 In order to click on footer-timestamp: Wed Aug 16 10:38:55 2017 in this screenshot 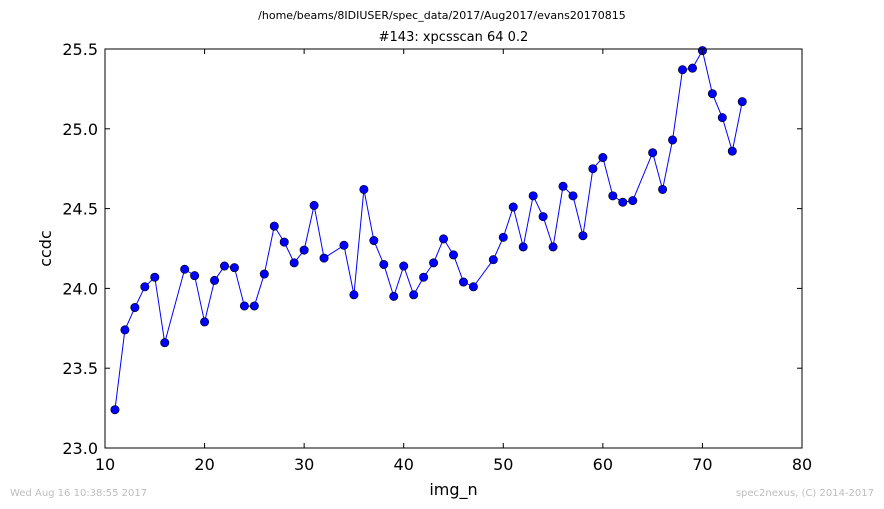, I will do `click(79, 493)`.